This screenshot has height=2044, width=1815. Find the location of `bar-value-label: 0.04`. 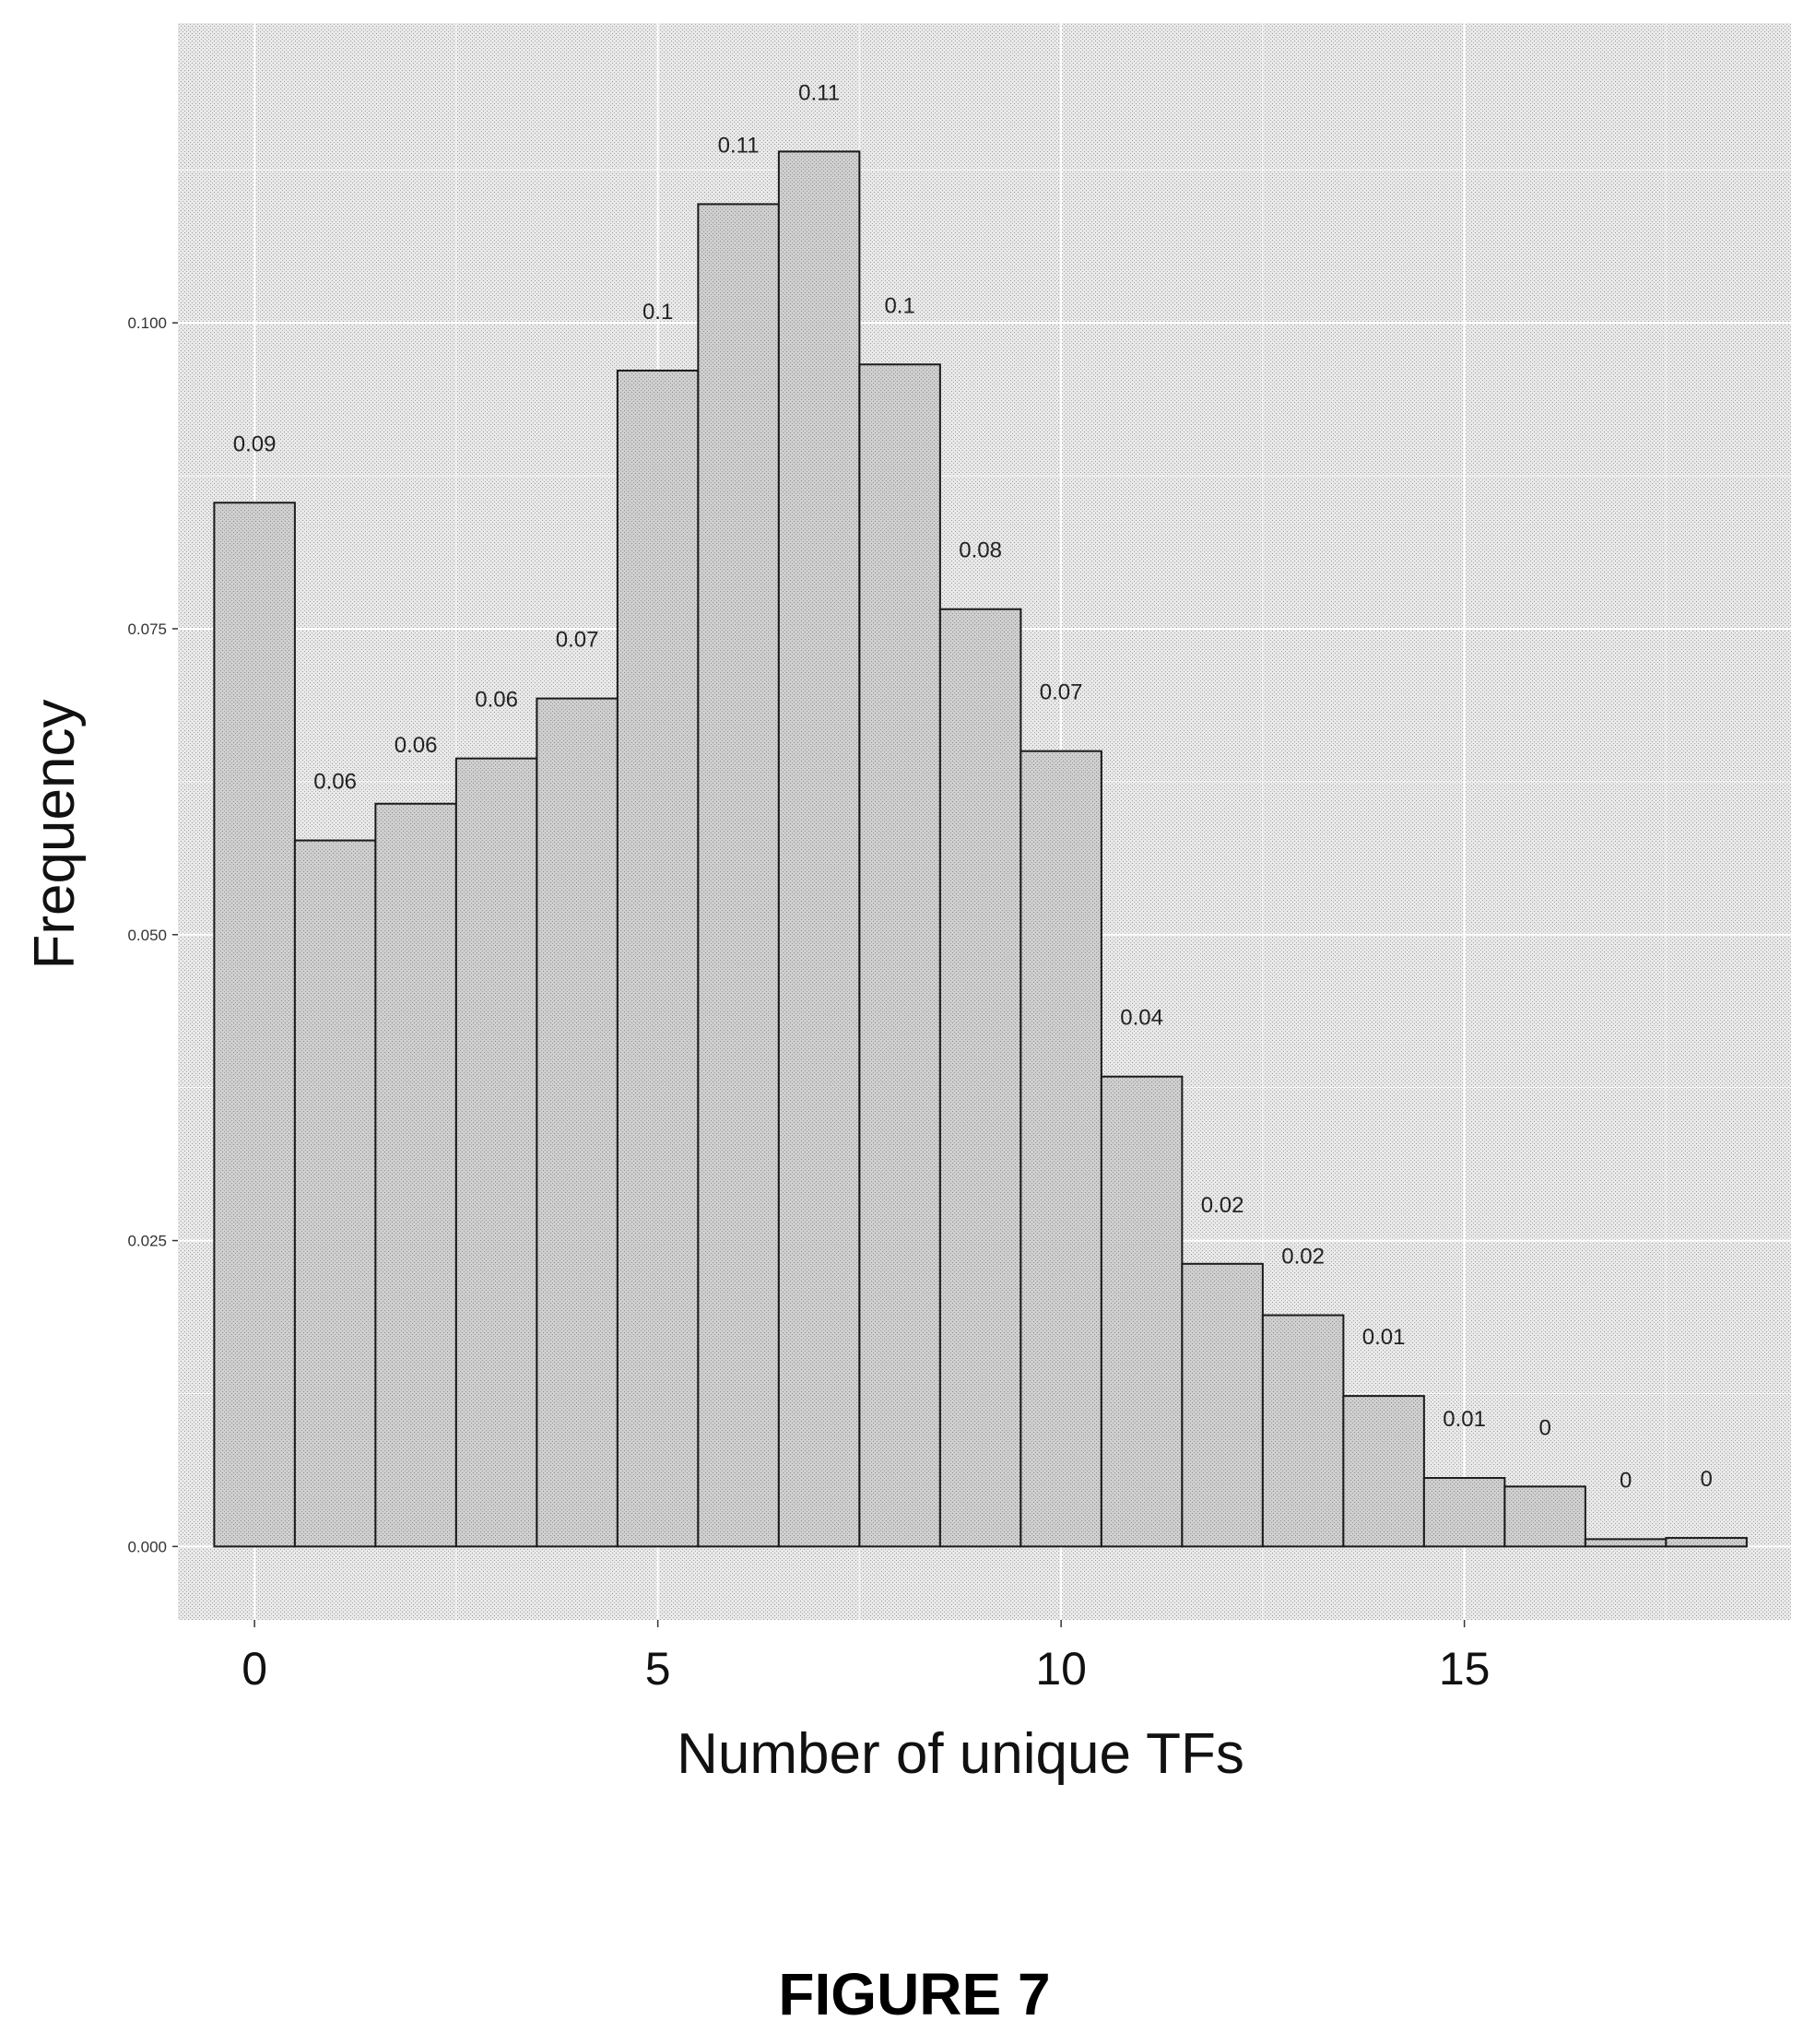

bar-value-label: 0.04 is located at coordinates (1141, 1018).